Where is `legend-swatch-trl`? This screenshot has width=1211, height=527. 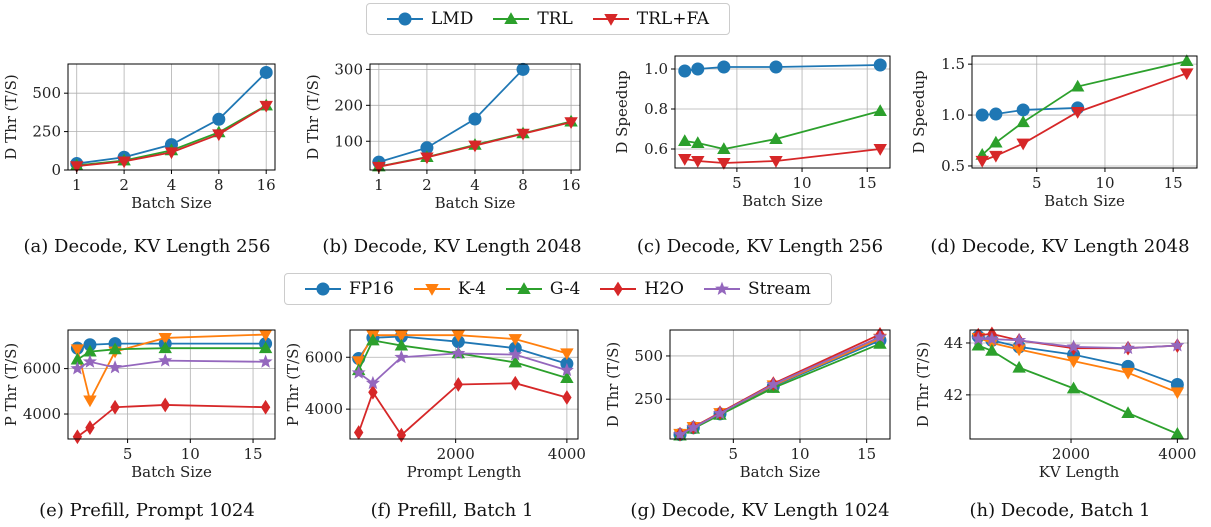
legend-swatch-trl is located at coordinates (511, 18).